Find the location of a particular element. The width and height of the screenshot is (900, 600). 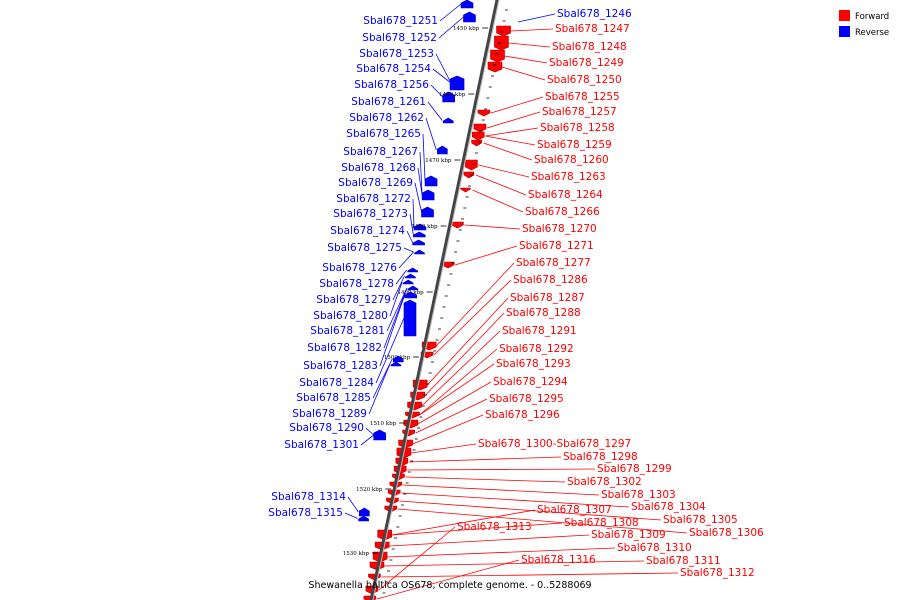

forward-legend-swatch is located at coordinates (844, 15).